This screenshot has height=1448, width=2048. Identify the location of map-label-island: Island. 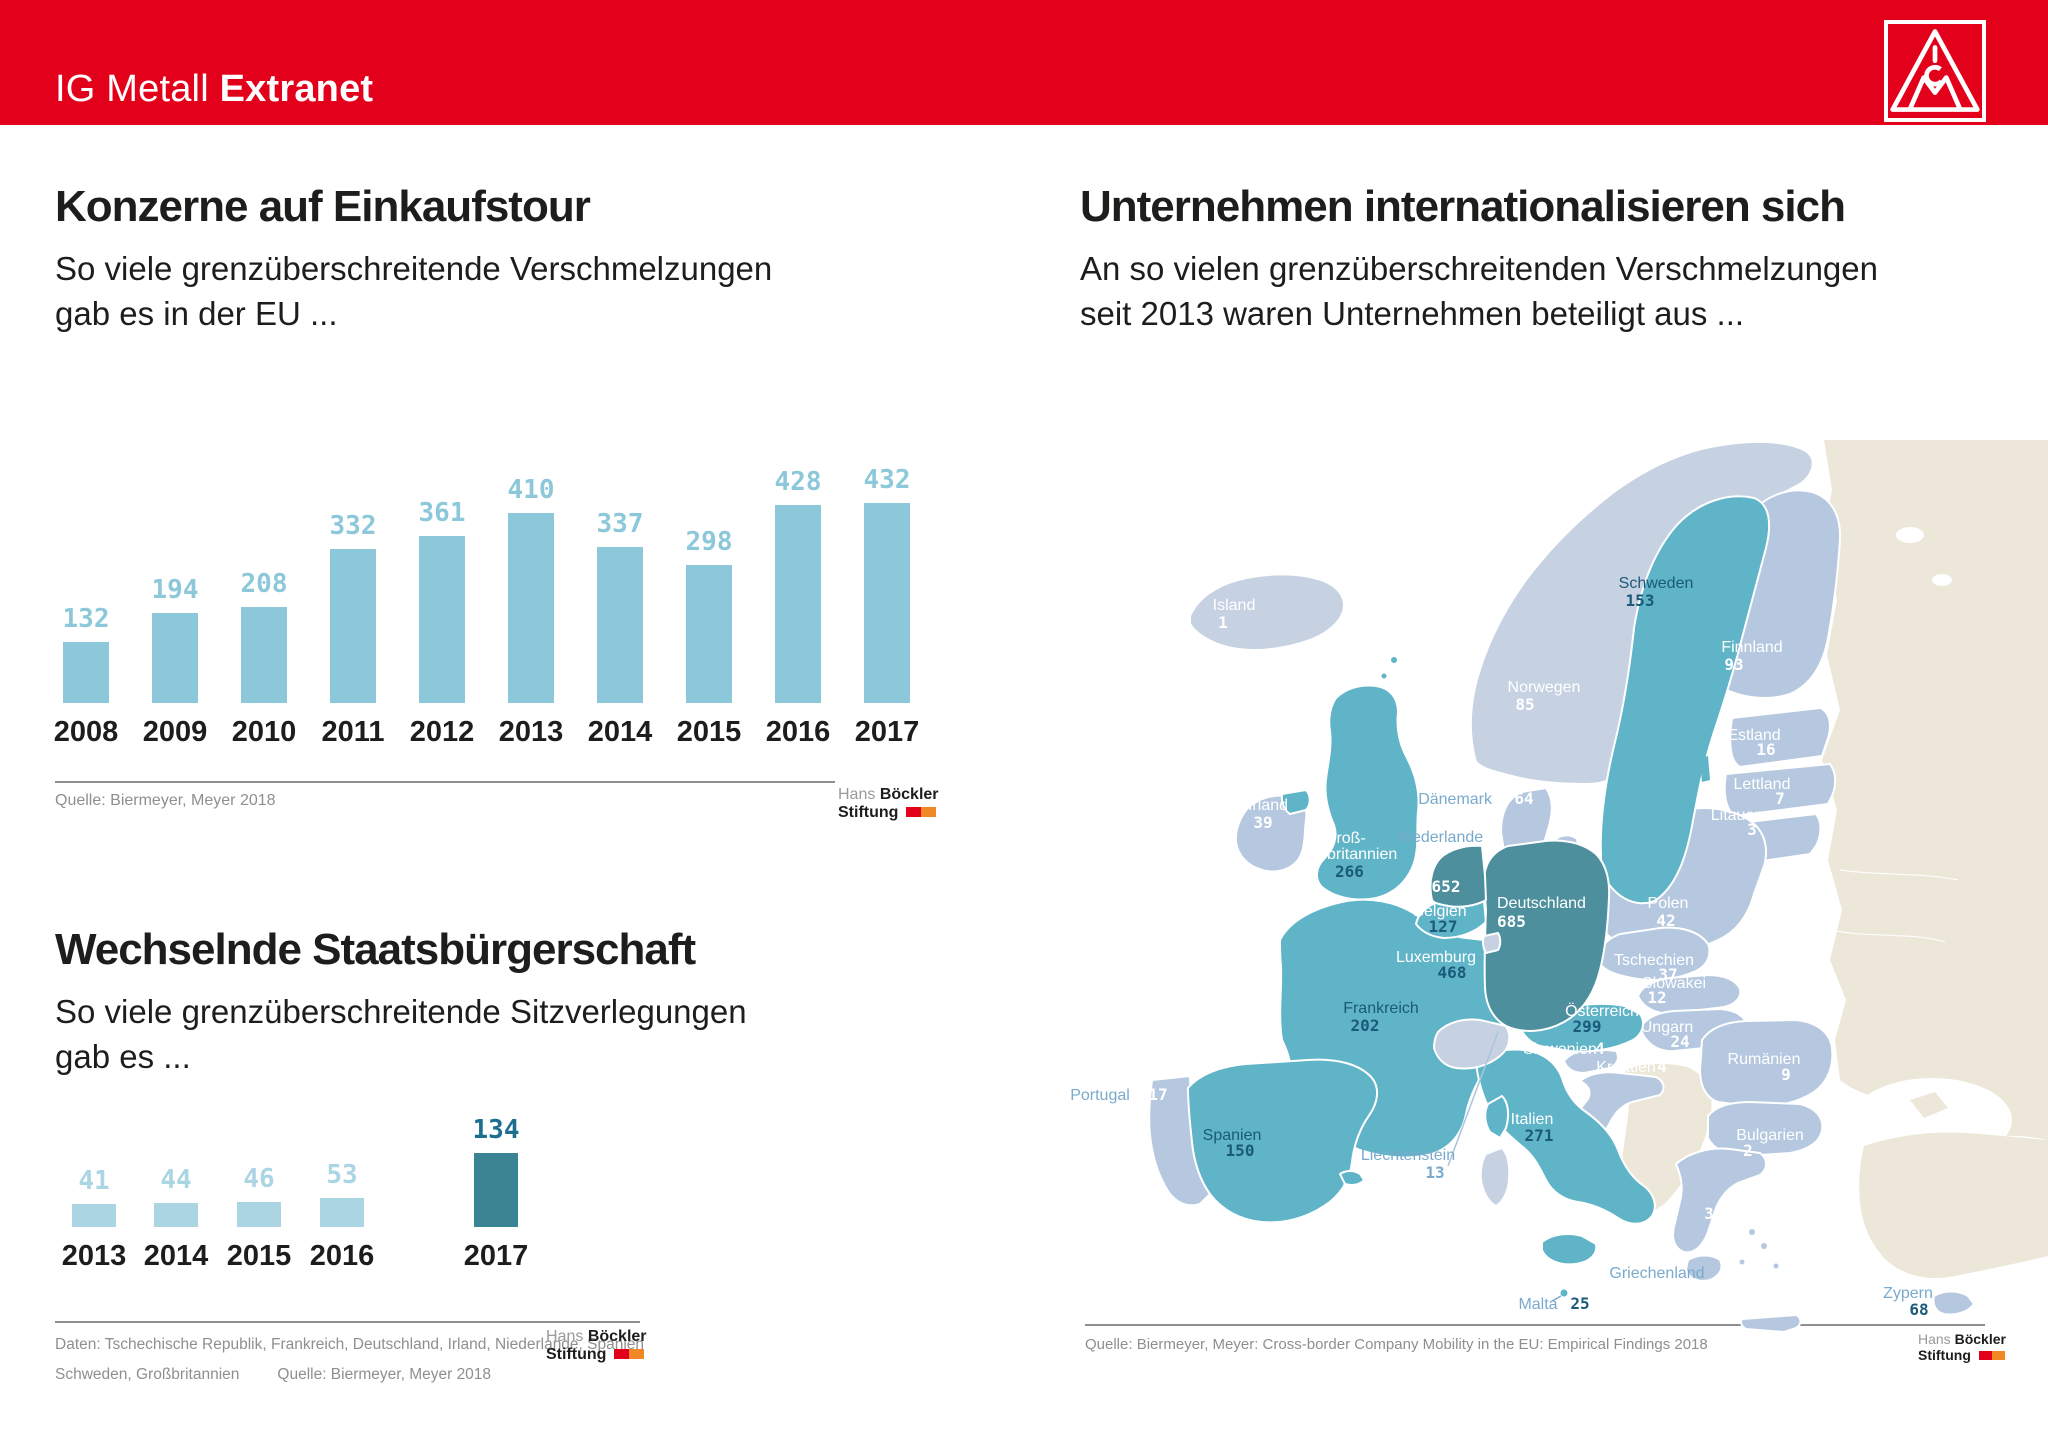
(1234, 605).